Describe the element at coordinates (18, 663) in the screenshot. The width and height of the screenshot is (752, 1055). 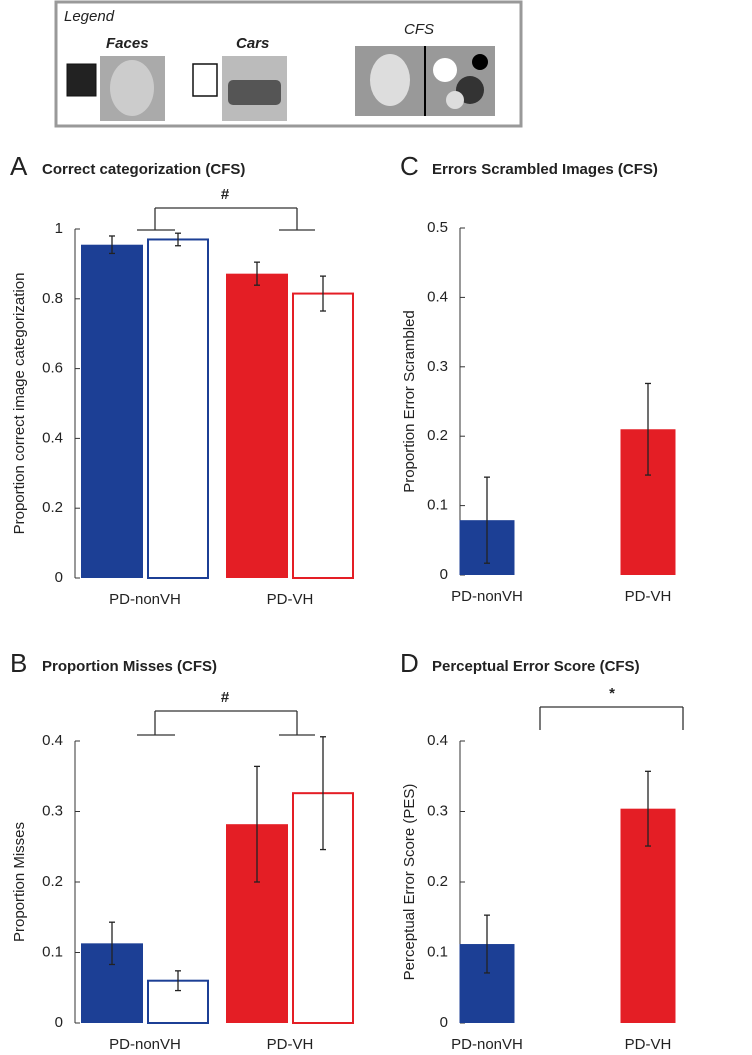
I see `panel-letter: B` at that location.